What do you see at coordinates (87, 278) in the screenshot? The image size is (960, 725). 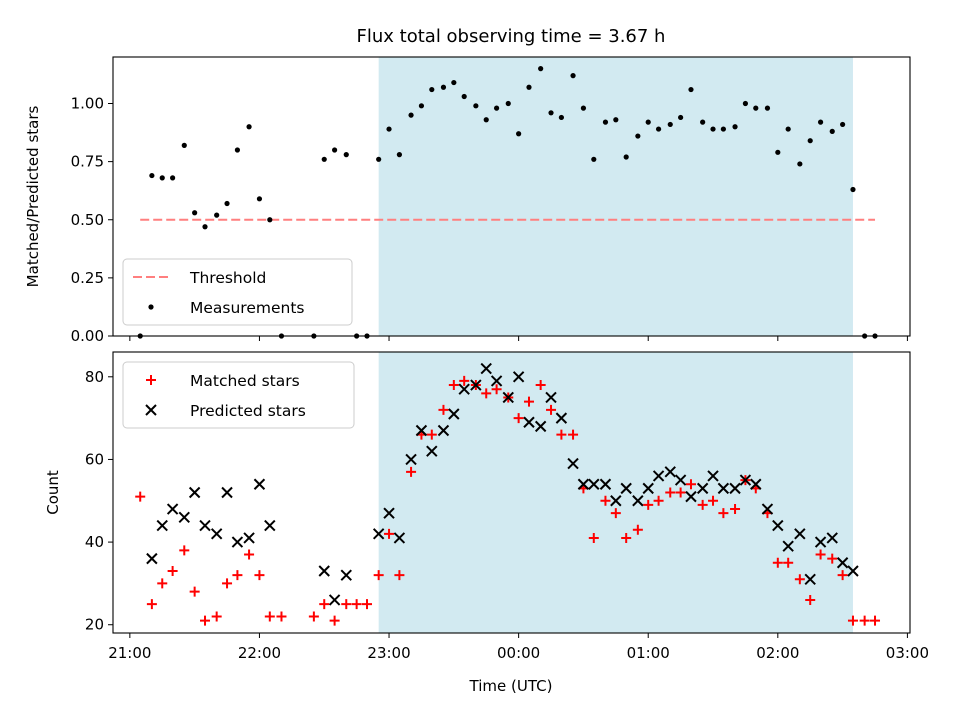 I see `ratio-y-tick-label: 0.25` at bounding box center [87, 278].